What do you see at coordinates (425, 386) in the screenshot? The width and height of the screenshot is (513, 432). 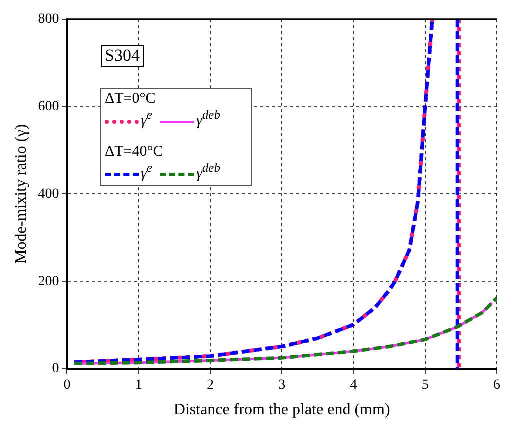 I see `x-tick-label: 5` at bounding box center [425, 386].